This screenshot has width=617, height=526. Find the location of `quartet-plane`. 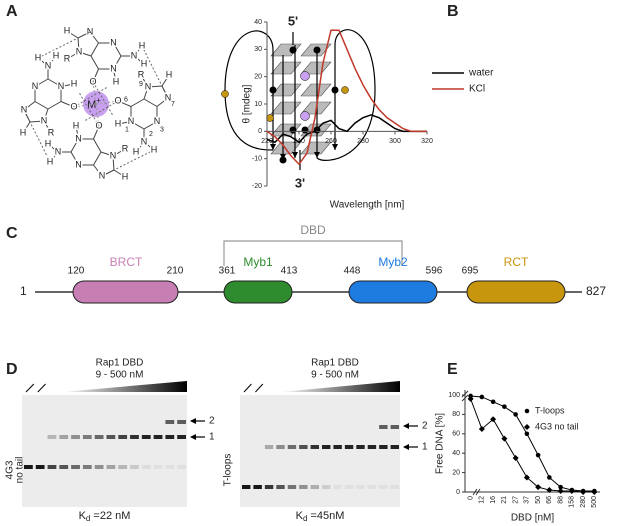

quartet-plane is located at coordinates (316, 90).